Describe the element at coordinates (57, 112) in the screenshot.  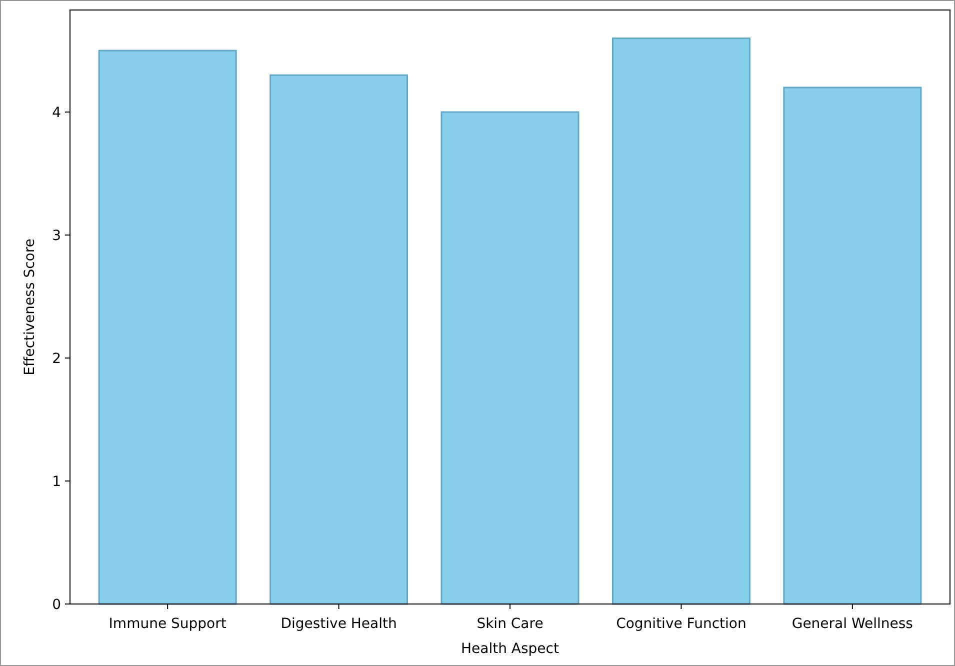
I see `y-tick-label: 4` at that location.